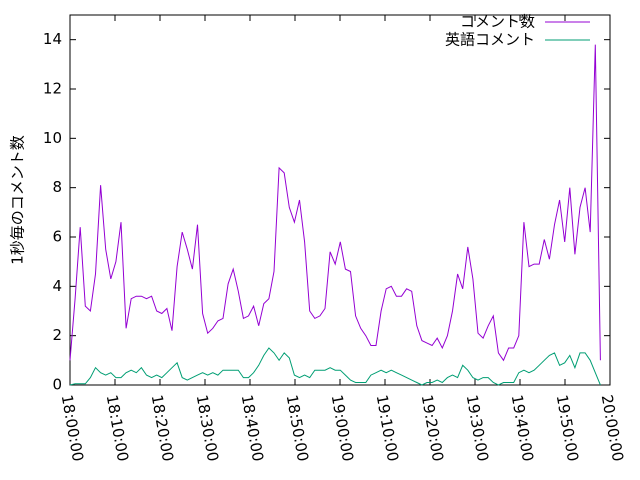  What do you see at coordinates (342, 427) in the screenshot?
I see `x-tick-label: 19:00:00` at bounding box center [342, 427].